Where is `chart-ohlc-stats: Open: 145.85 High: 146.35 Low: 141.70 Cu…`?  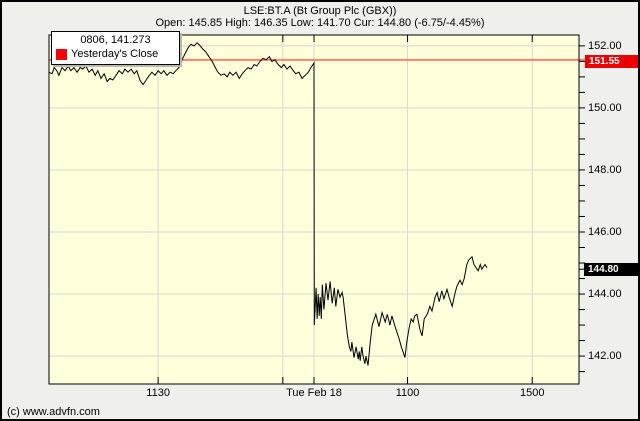 chart-ohlc-stats: Open: 145.85 High: 146.35 Low: 141.70 Cu… is located at coordinates (320, 23).